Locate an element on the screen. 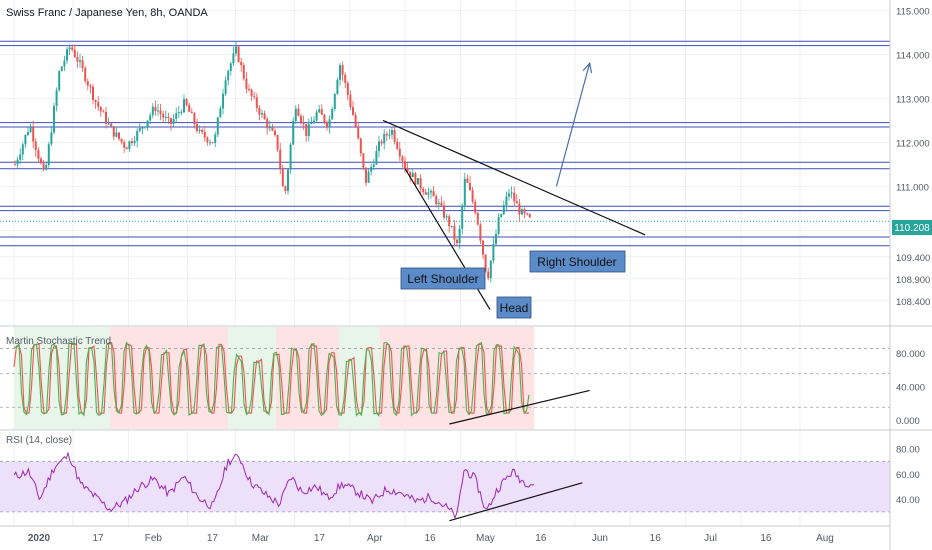  last-price-text: 110.208 is located at coordinates (912, 228).